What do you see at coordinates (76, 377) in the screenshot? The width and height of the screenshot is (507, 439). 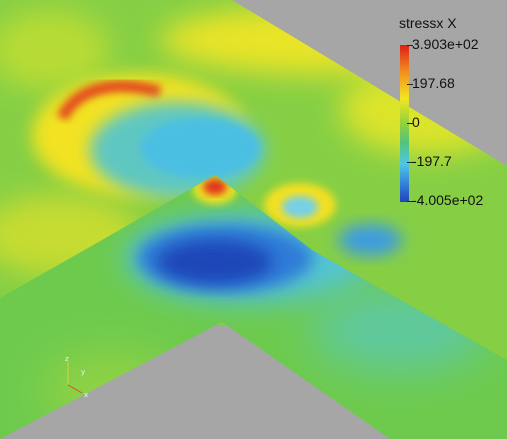 I see `axis-triad: z y x` at bounding box center [76, 377].